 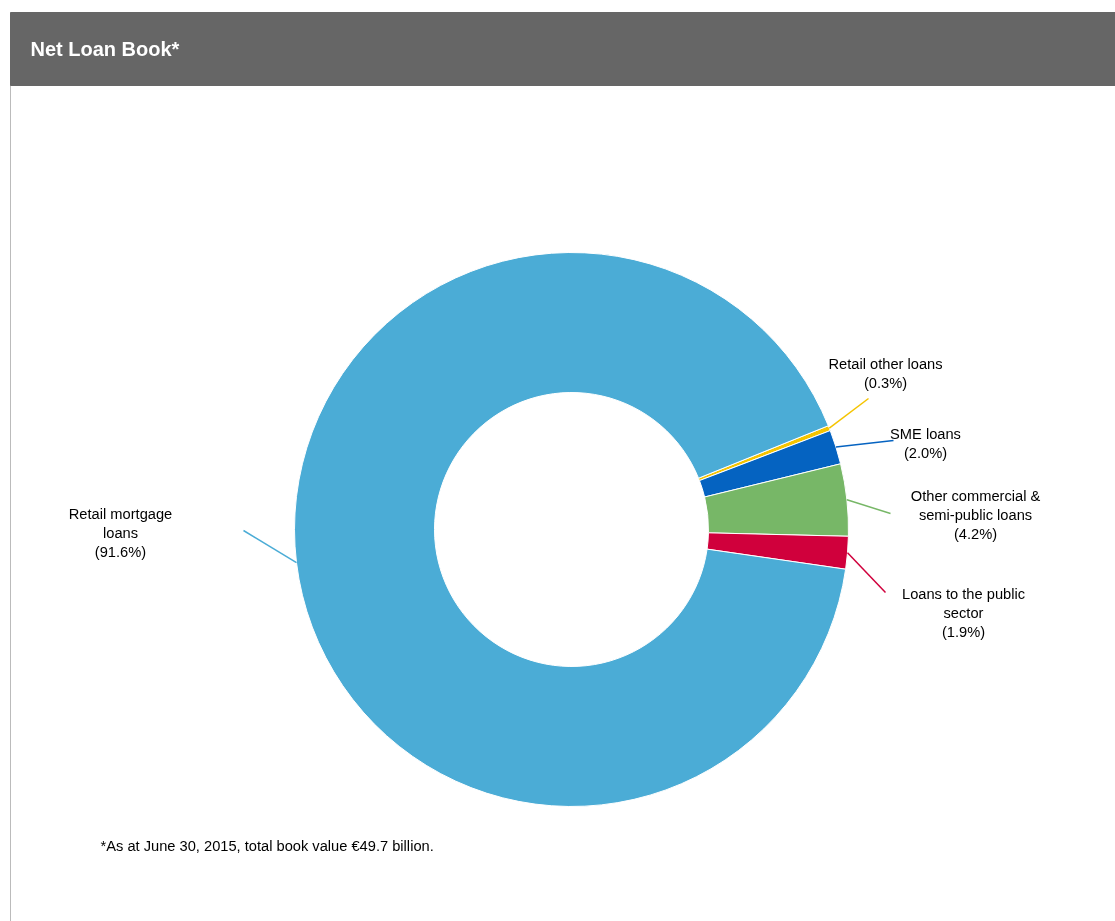 I want to click on slice-label: SME loans, so click(x=925, y=433).